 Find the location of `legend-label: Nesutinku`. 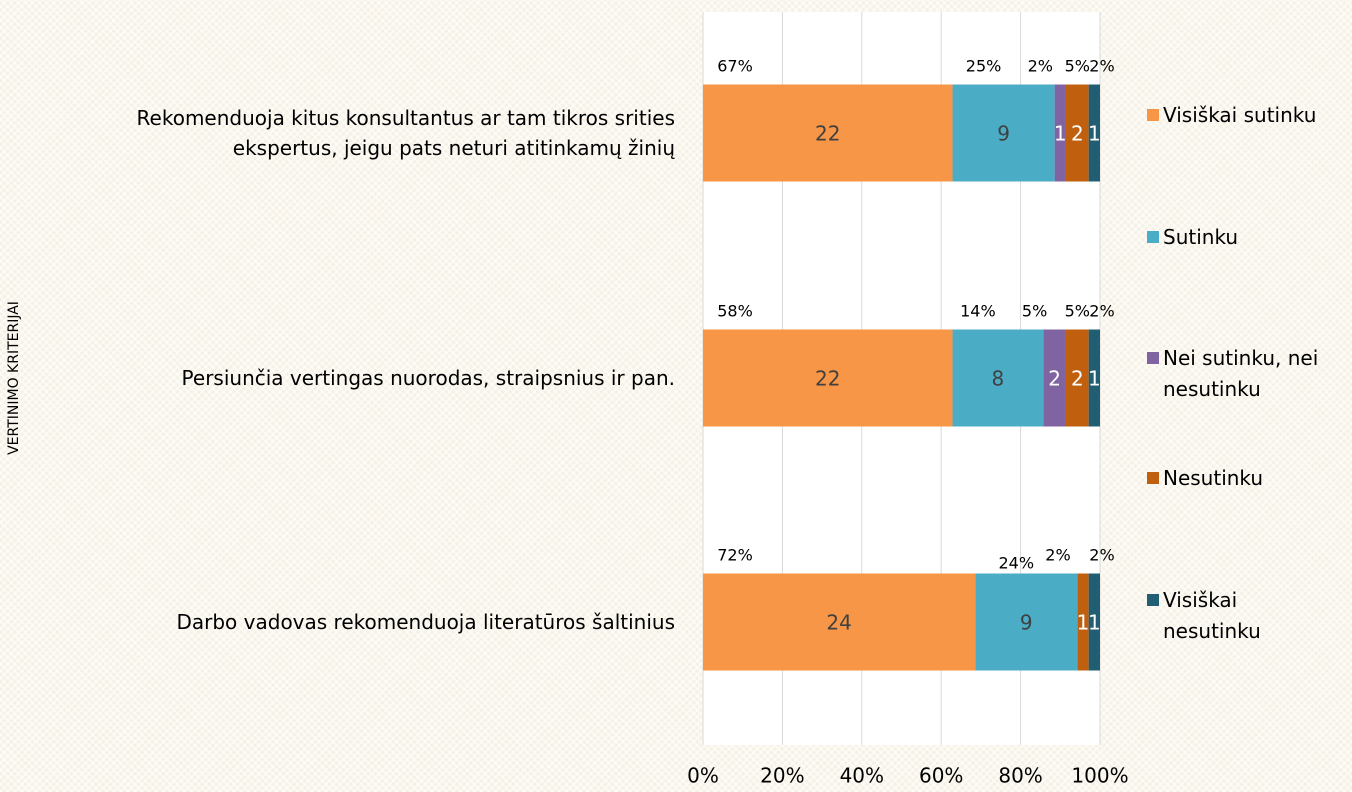

legend-label: Nesutinku is located at coordinates (1213, 478).